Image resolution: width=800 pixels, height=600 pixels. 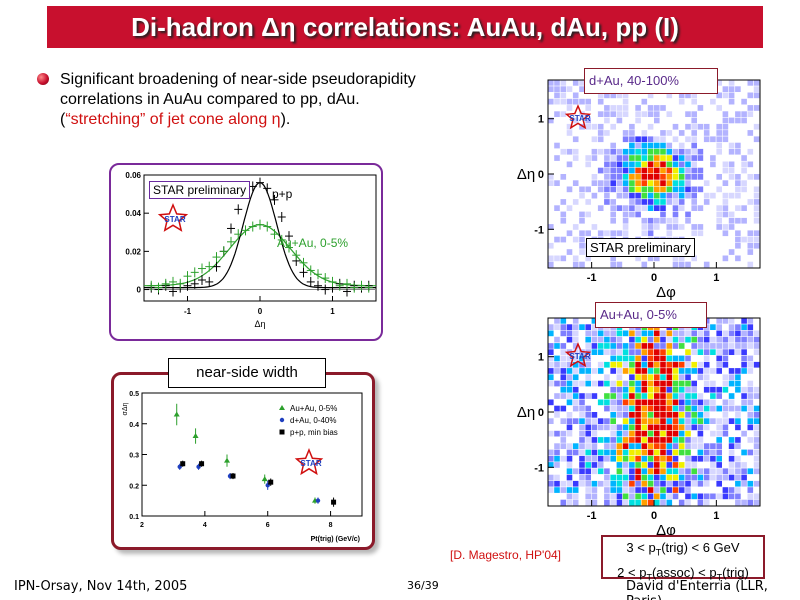 I want to click on square-marker, so click(x=334, y=502).